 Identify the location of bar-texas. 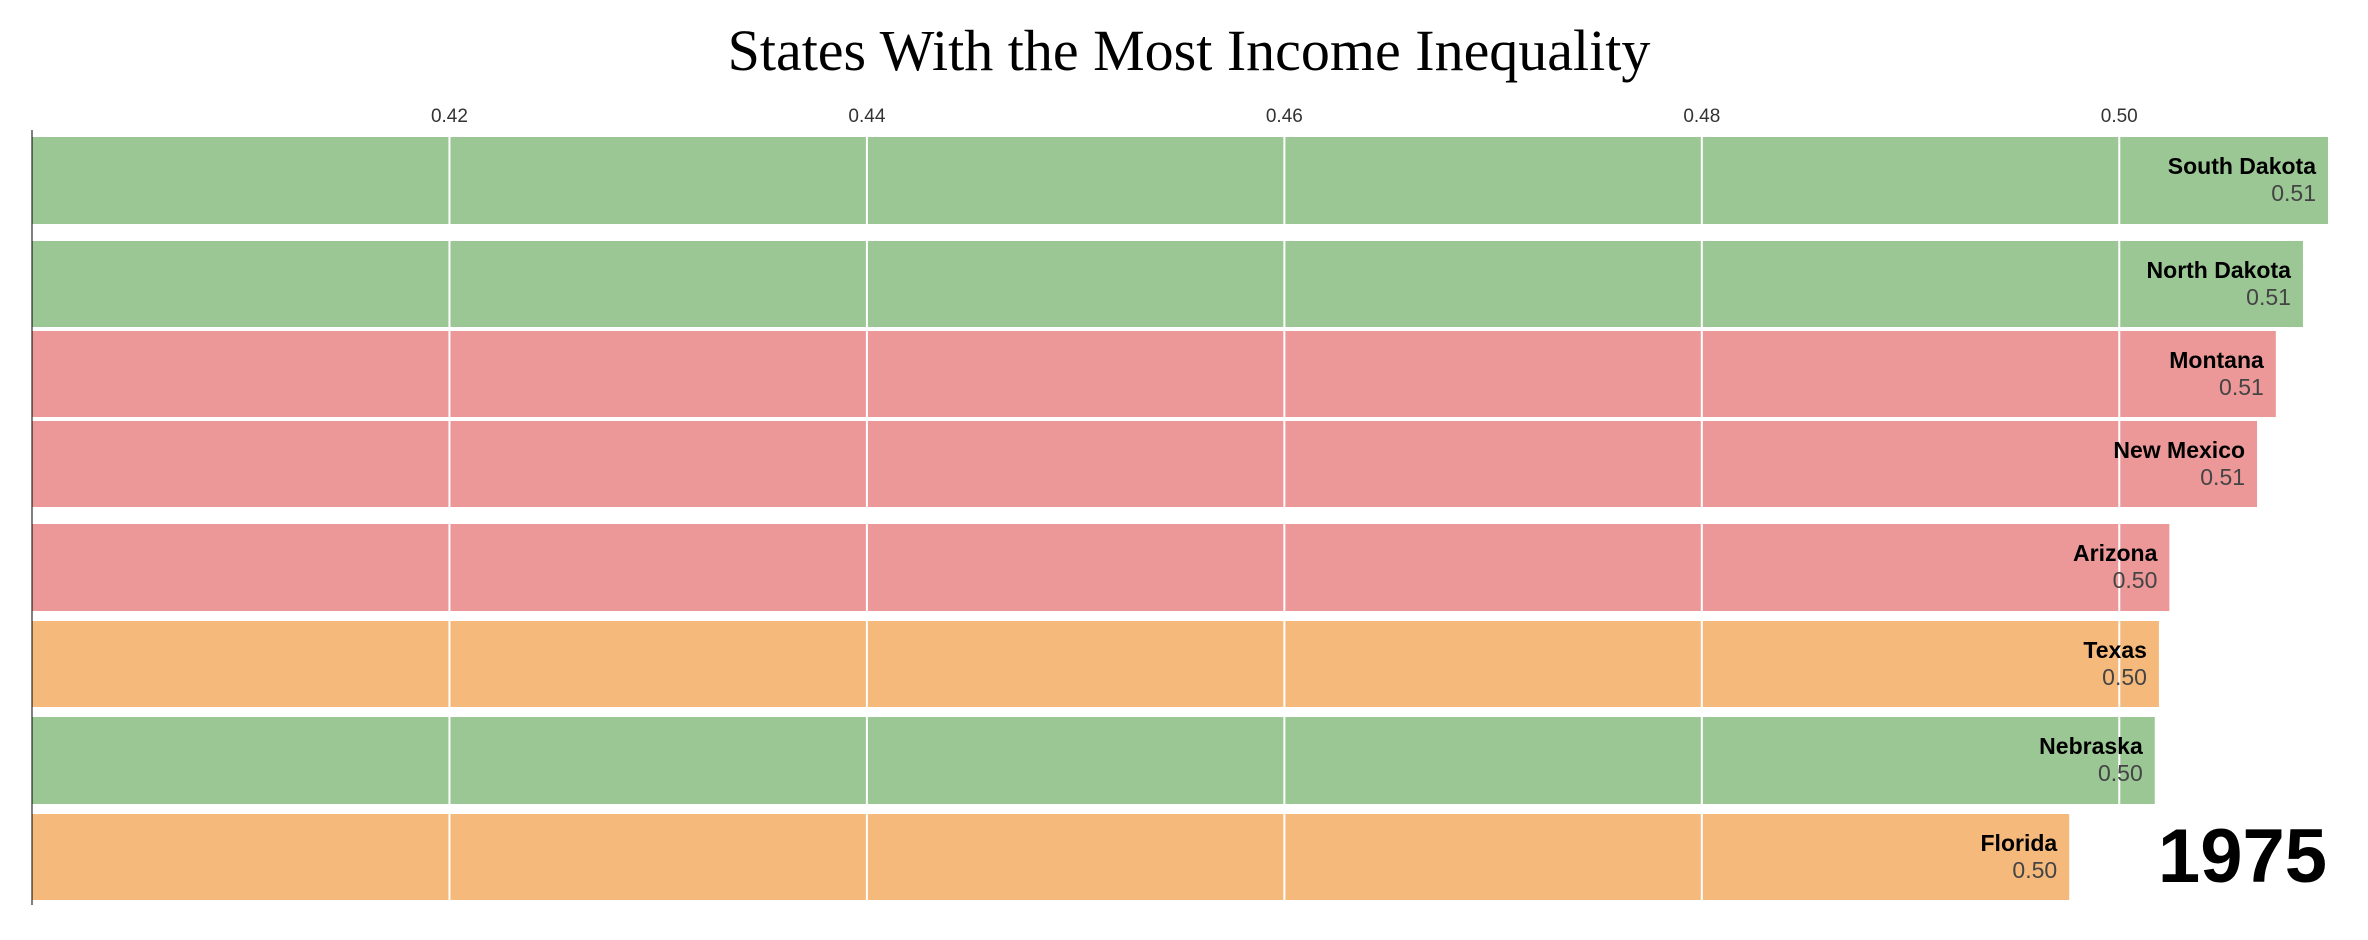
(1095, 664).